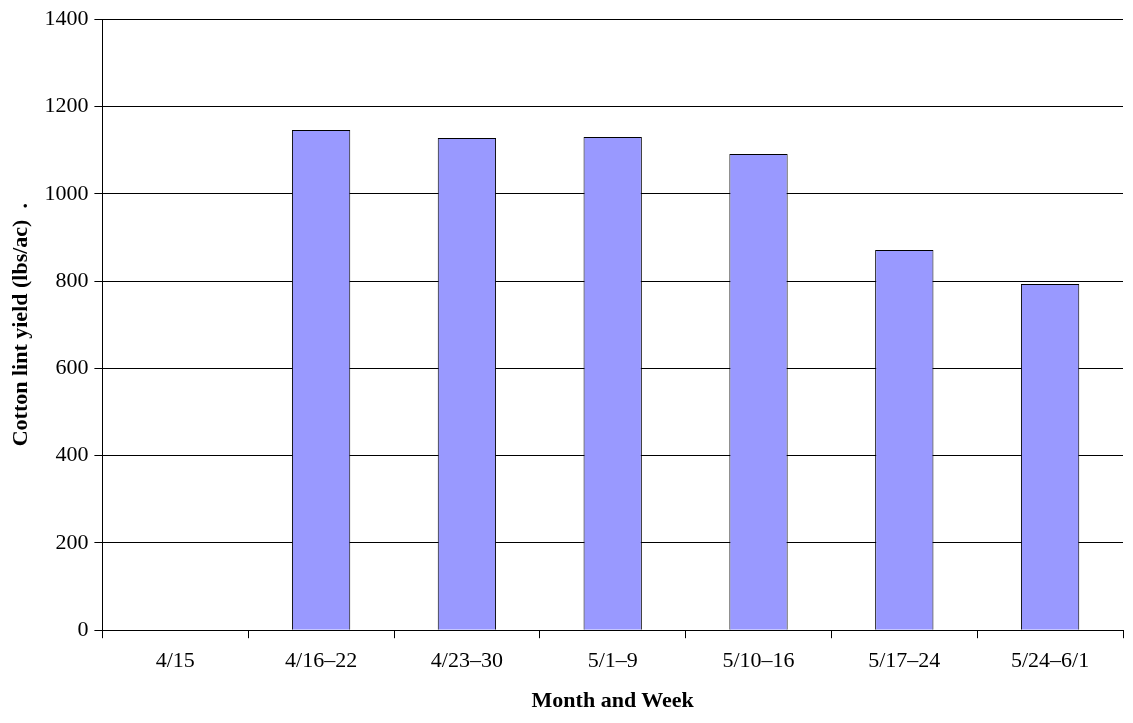 This screenshot has width=1133, height=723. Describe the element at coordinates (612, 660) in the screenshot. I see `x-tick-label: 5/1–9` at that location.